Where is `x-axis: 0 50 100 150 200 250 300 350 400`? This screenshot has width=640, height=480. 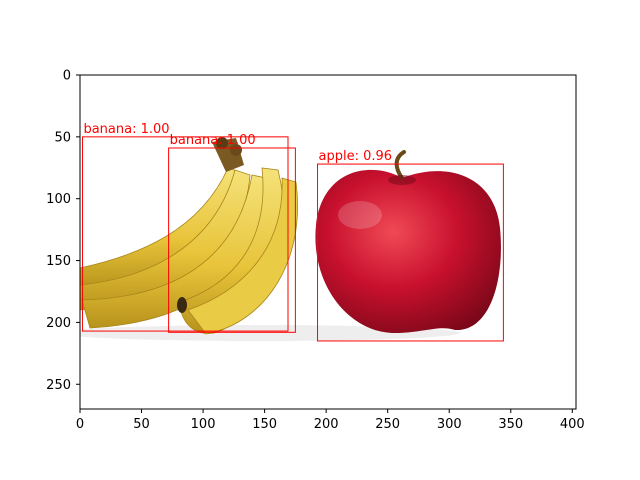
x-axis: 0 50 100 150 200 250 300 350 400 is located at coordinates (330, 420).